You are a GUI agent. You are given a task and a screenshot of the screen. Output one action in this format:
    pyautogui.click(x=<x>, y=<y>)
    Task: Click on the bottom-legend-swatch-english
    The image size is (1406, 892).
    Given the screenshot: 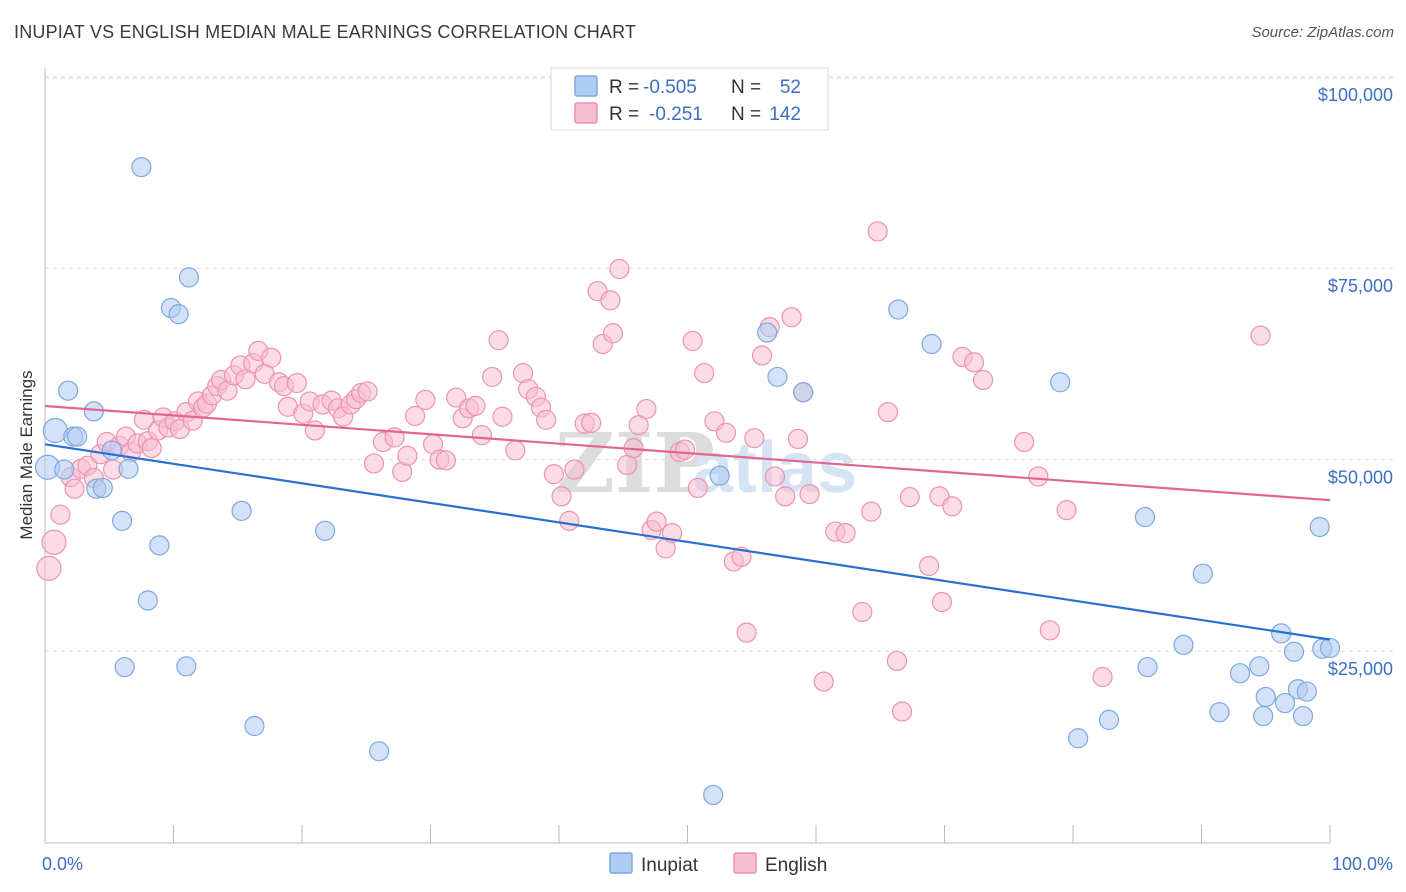 What is the action you would take?
    pyautogui.click(x=745, y=863)
    